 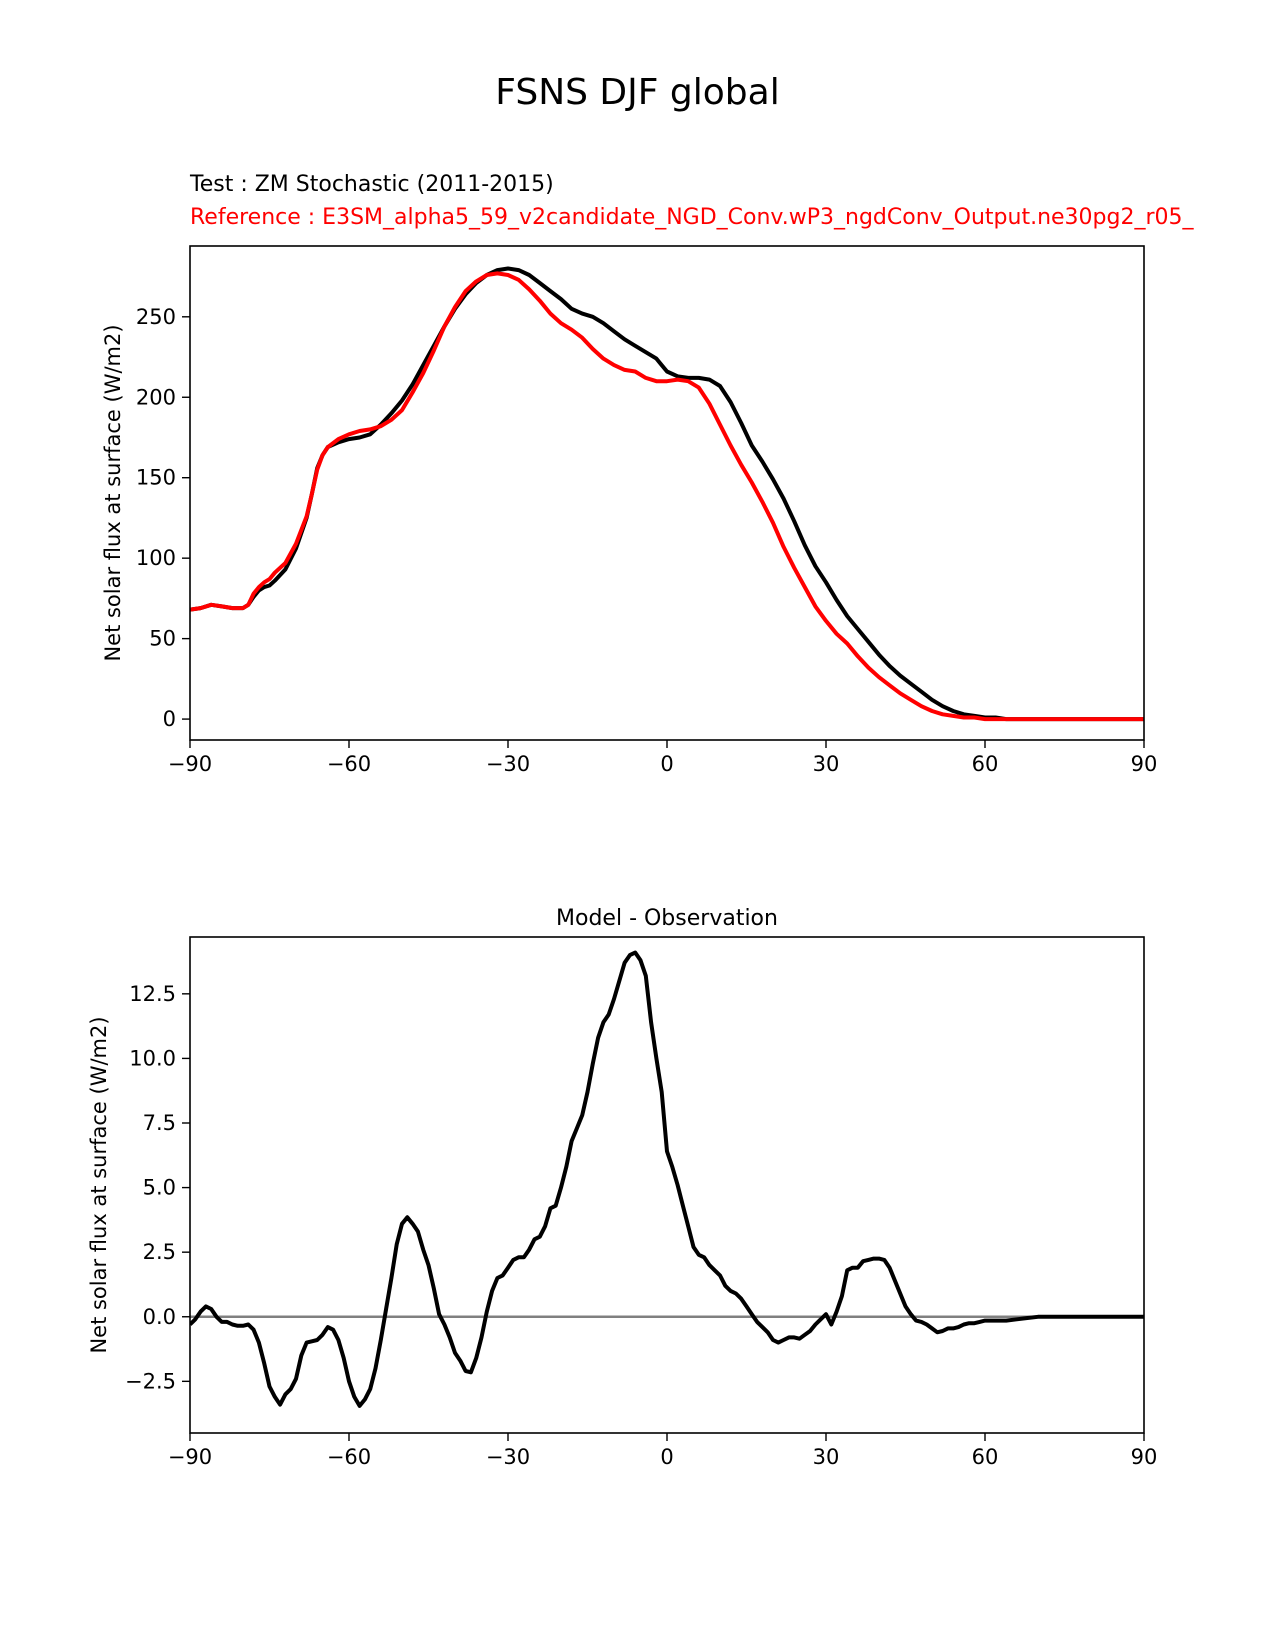 What do you see at coordinates (159, 1317) in the screenshot?
I see `y-tick-label: 0.0` at bounding box center [159, 1317].